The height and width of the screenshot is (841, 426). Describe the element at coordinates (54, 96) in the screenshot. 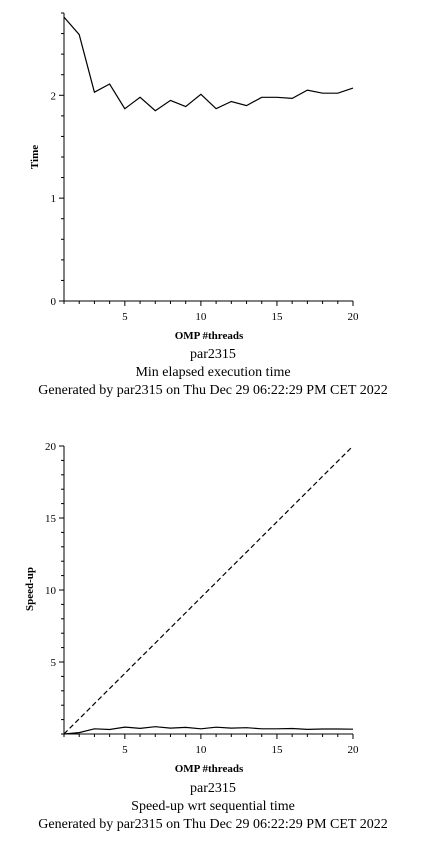

I see `time-chart-y-tick-label: 2` at that location.